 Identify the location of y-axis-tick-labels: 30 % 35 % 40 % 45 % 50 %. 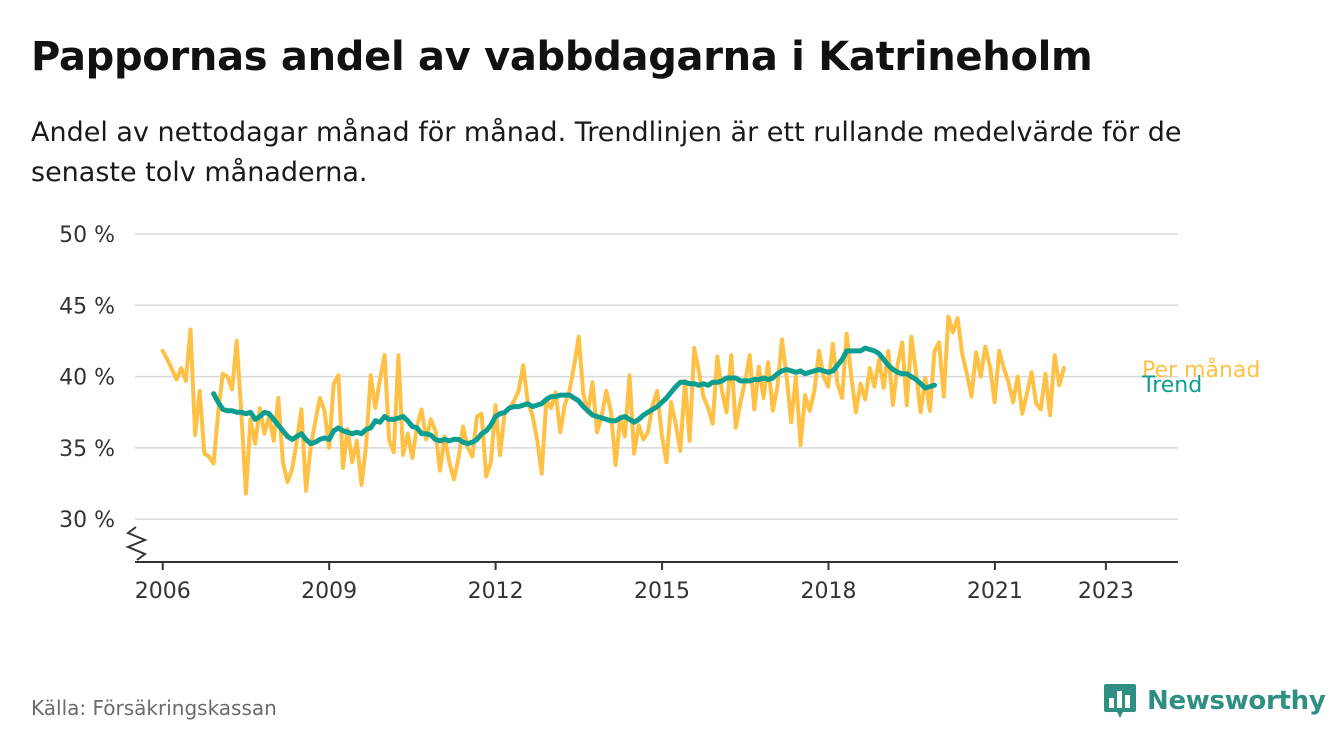
(87, 378).